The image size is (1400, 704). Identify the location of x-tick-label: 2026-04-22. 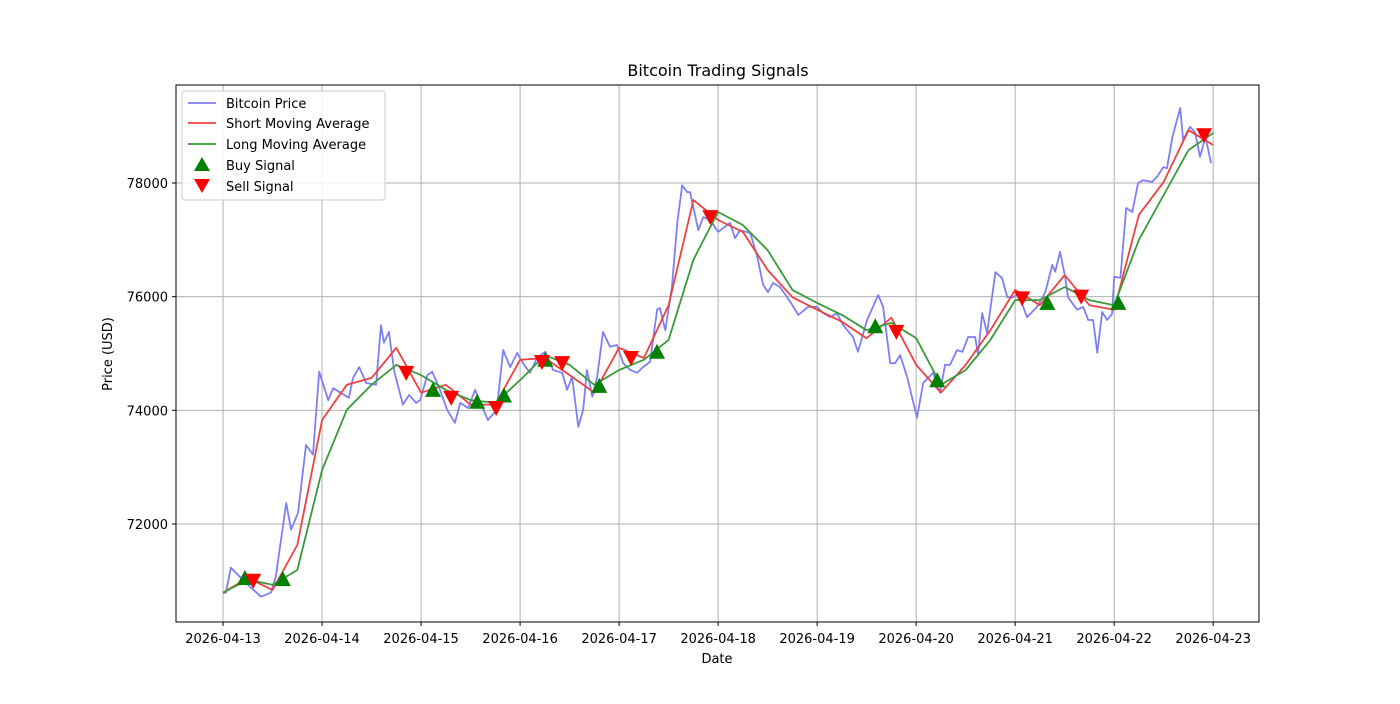
(1114, 639).